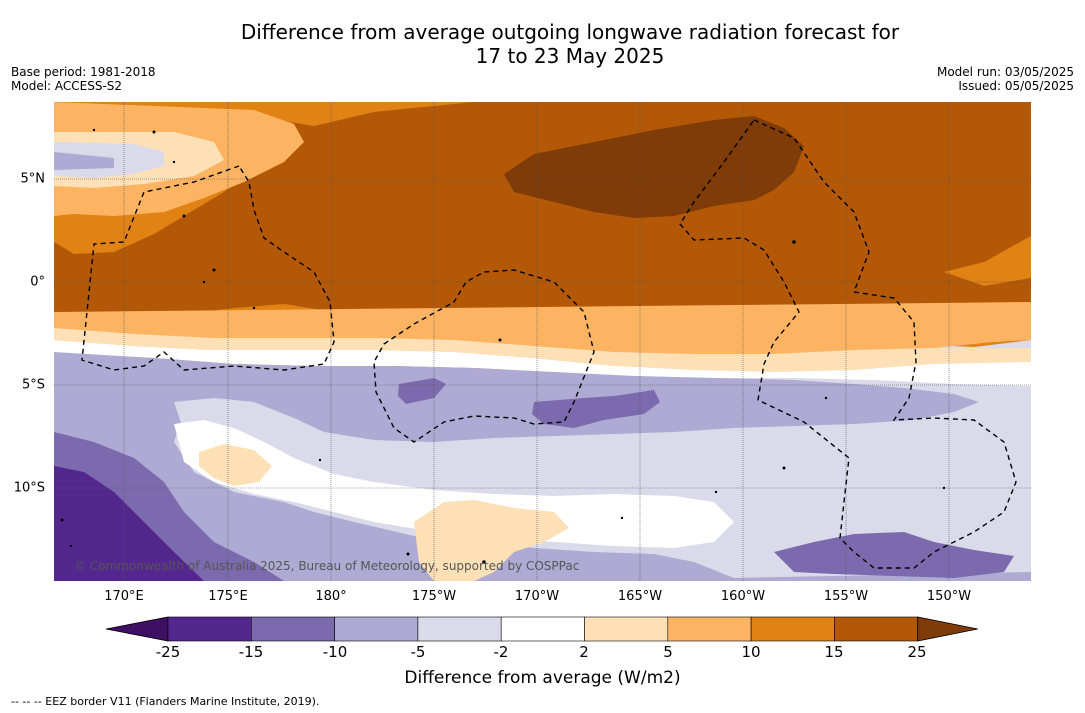  I want to click on title-line-2: 17 to 23 May 2025, so click(570, 56).